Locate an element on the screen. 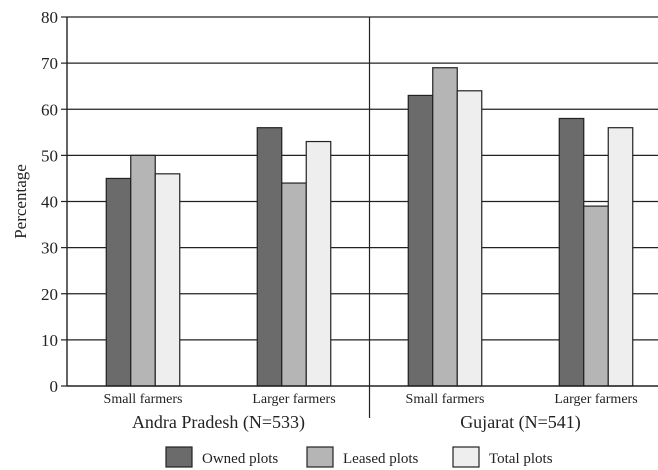 This screenshot has height=470, width=658. legend-label: Owned plots is located at coordinates (240, 459).